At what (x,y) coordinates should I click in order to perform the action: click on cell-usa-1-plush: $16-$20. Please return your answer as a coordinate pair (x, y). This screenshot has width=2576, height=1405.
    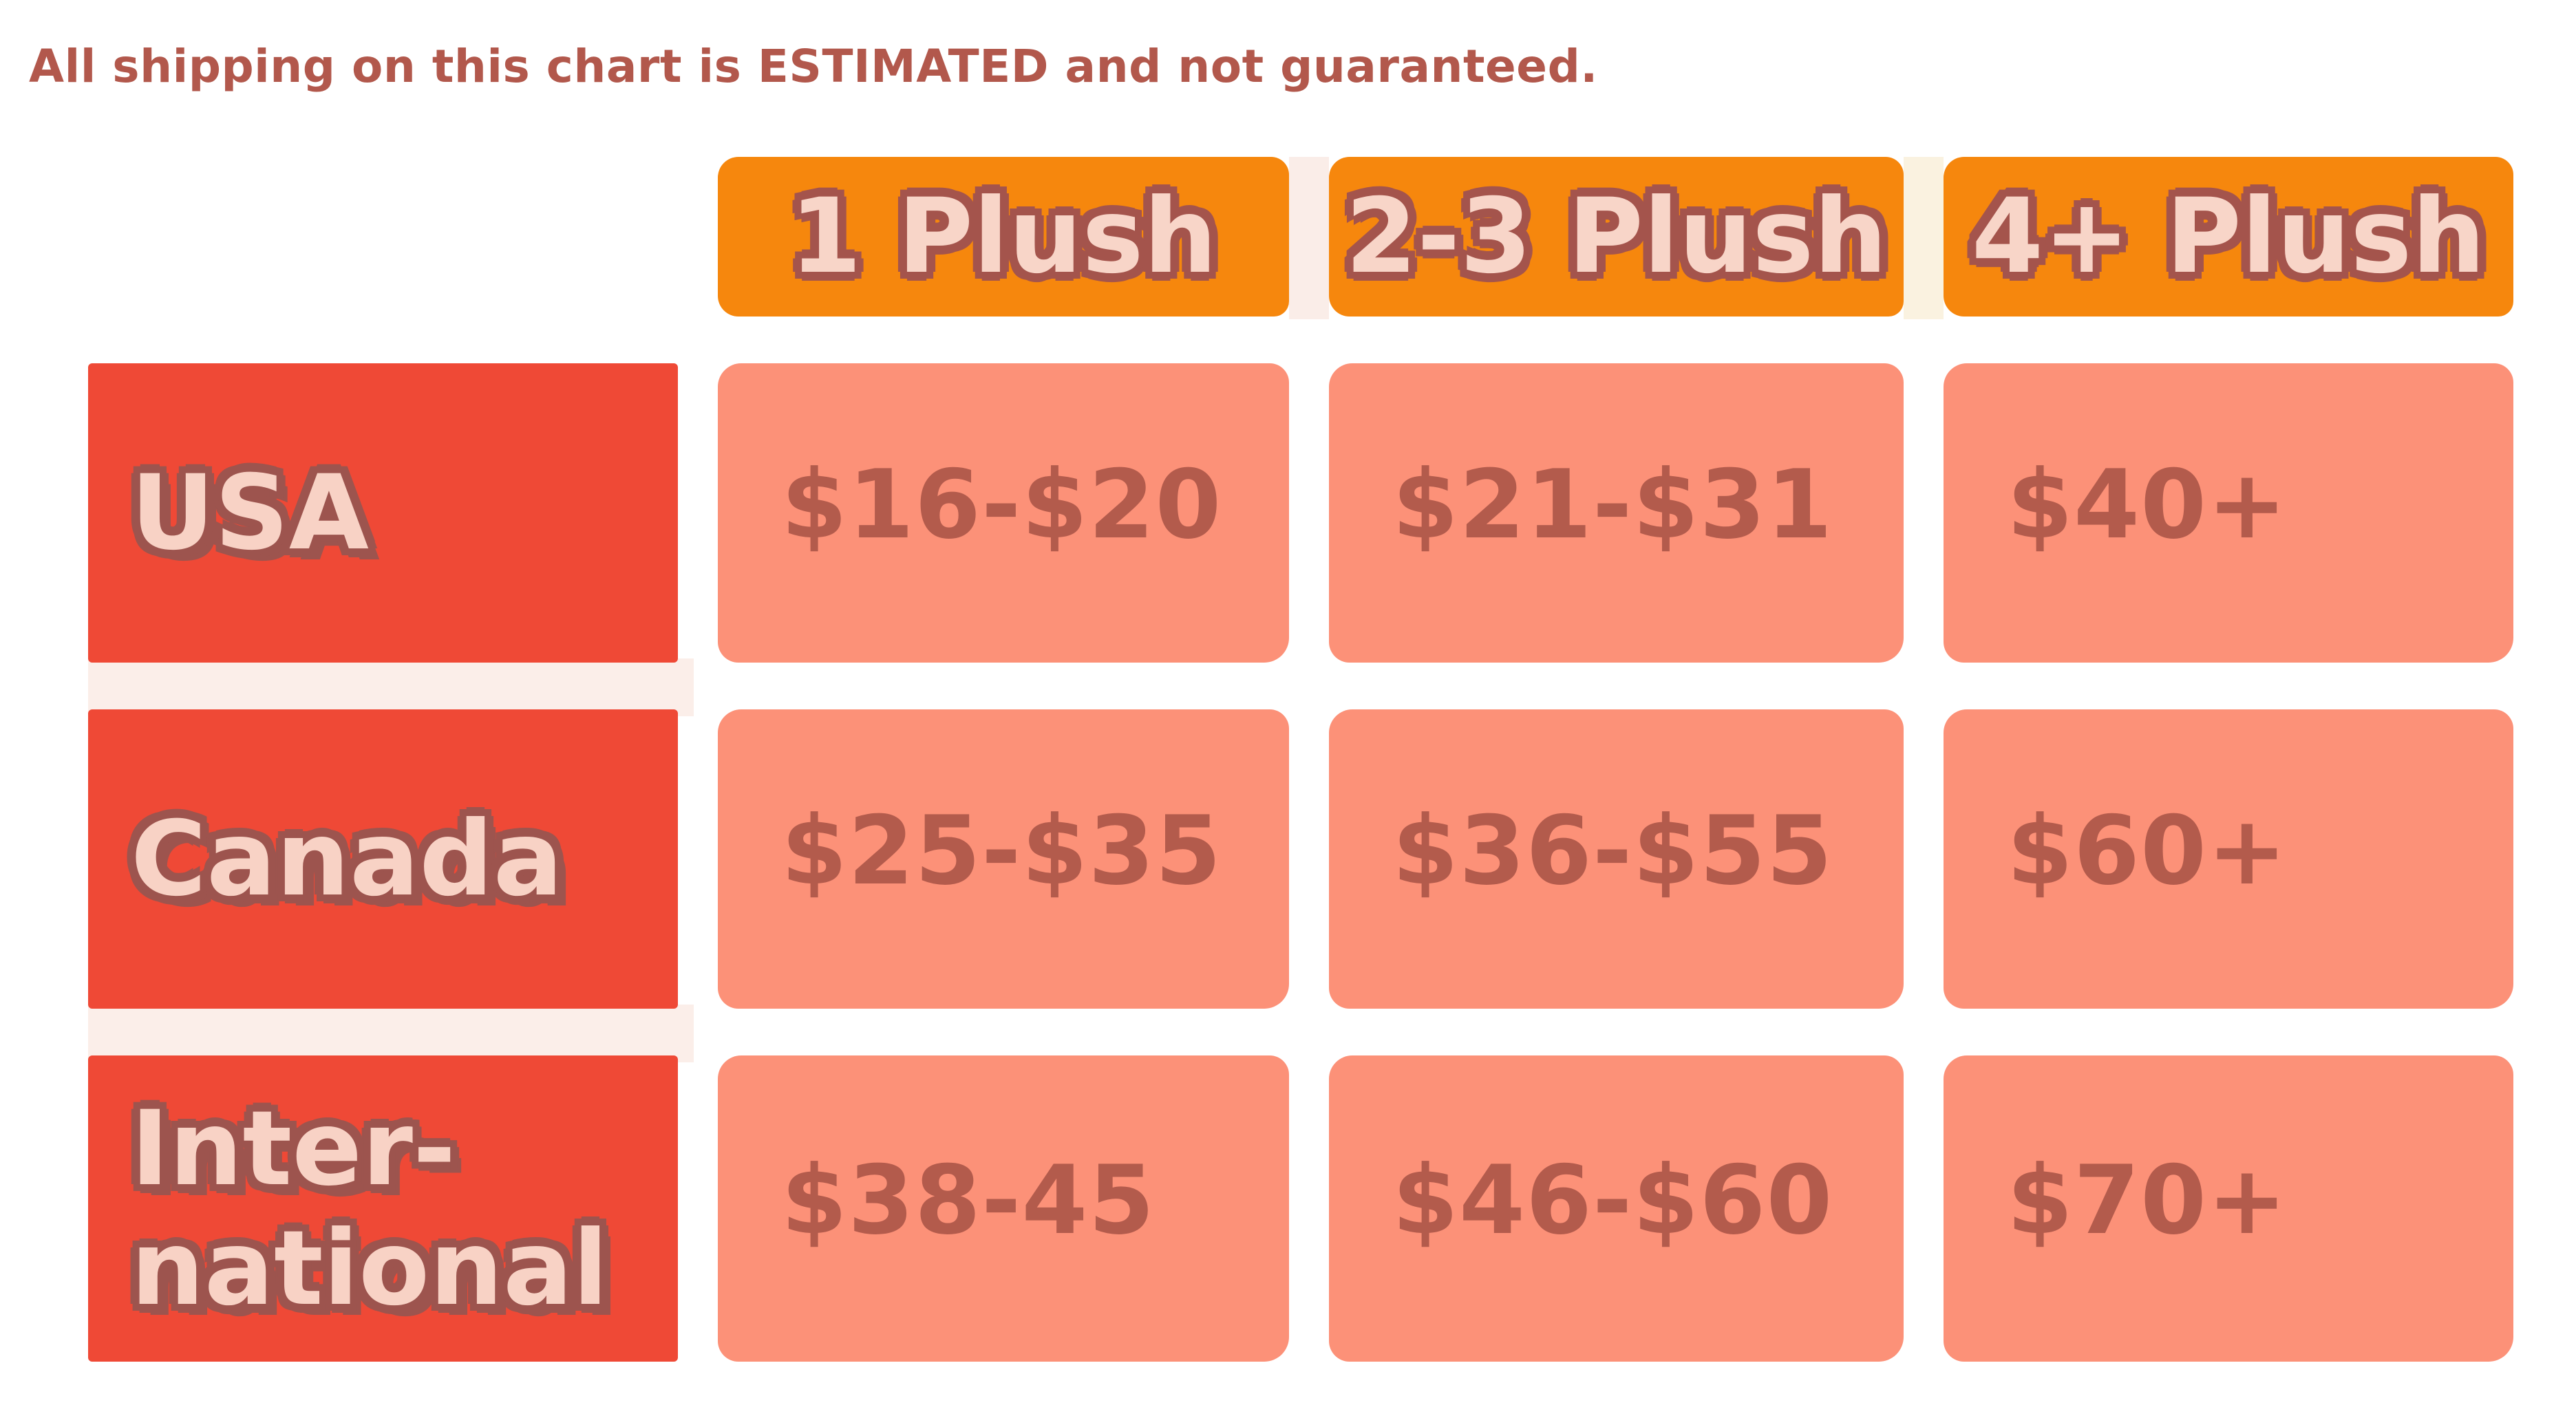
    Looking at the image, I should click on (1003, 513).